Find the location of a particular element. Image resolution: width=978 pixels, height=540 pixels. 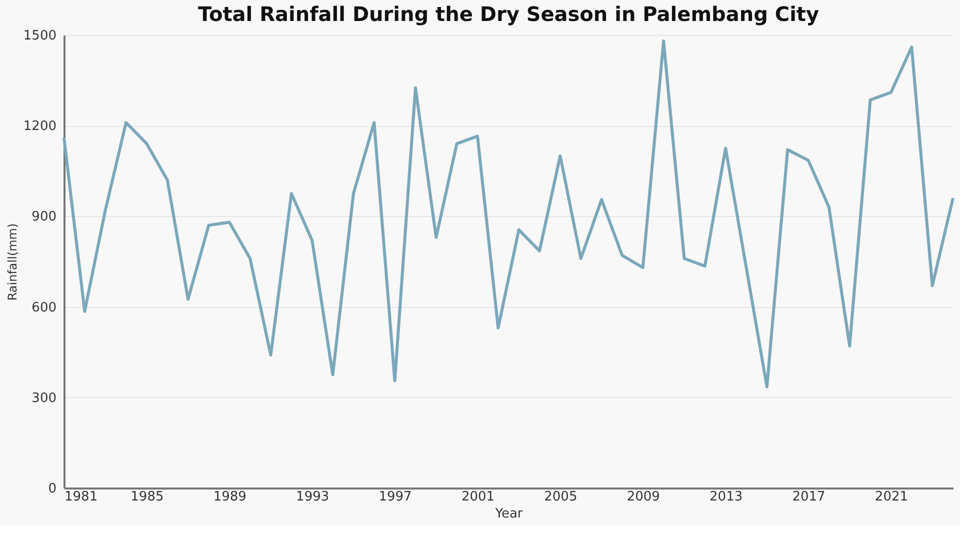

y-tick-label: 300 is located at coordinates (44, 398).